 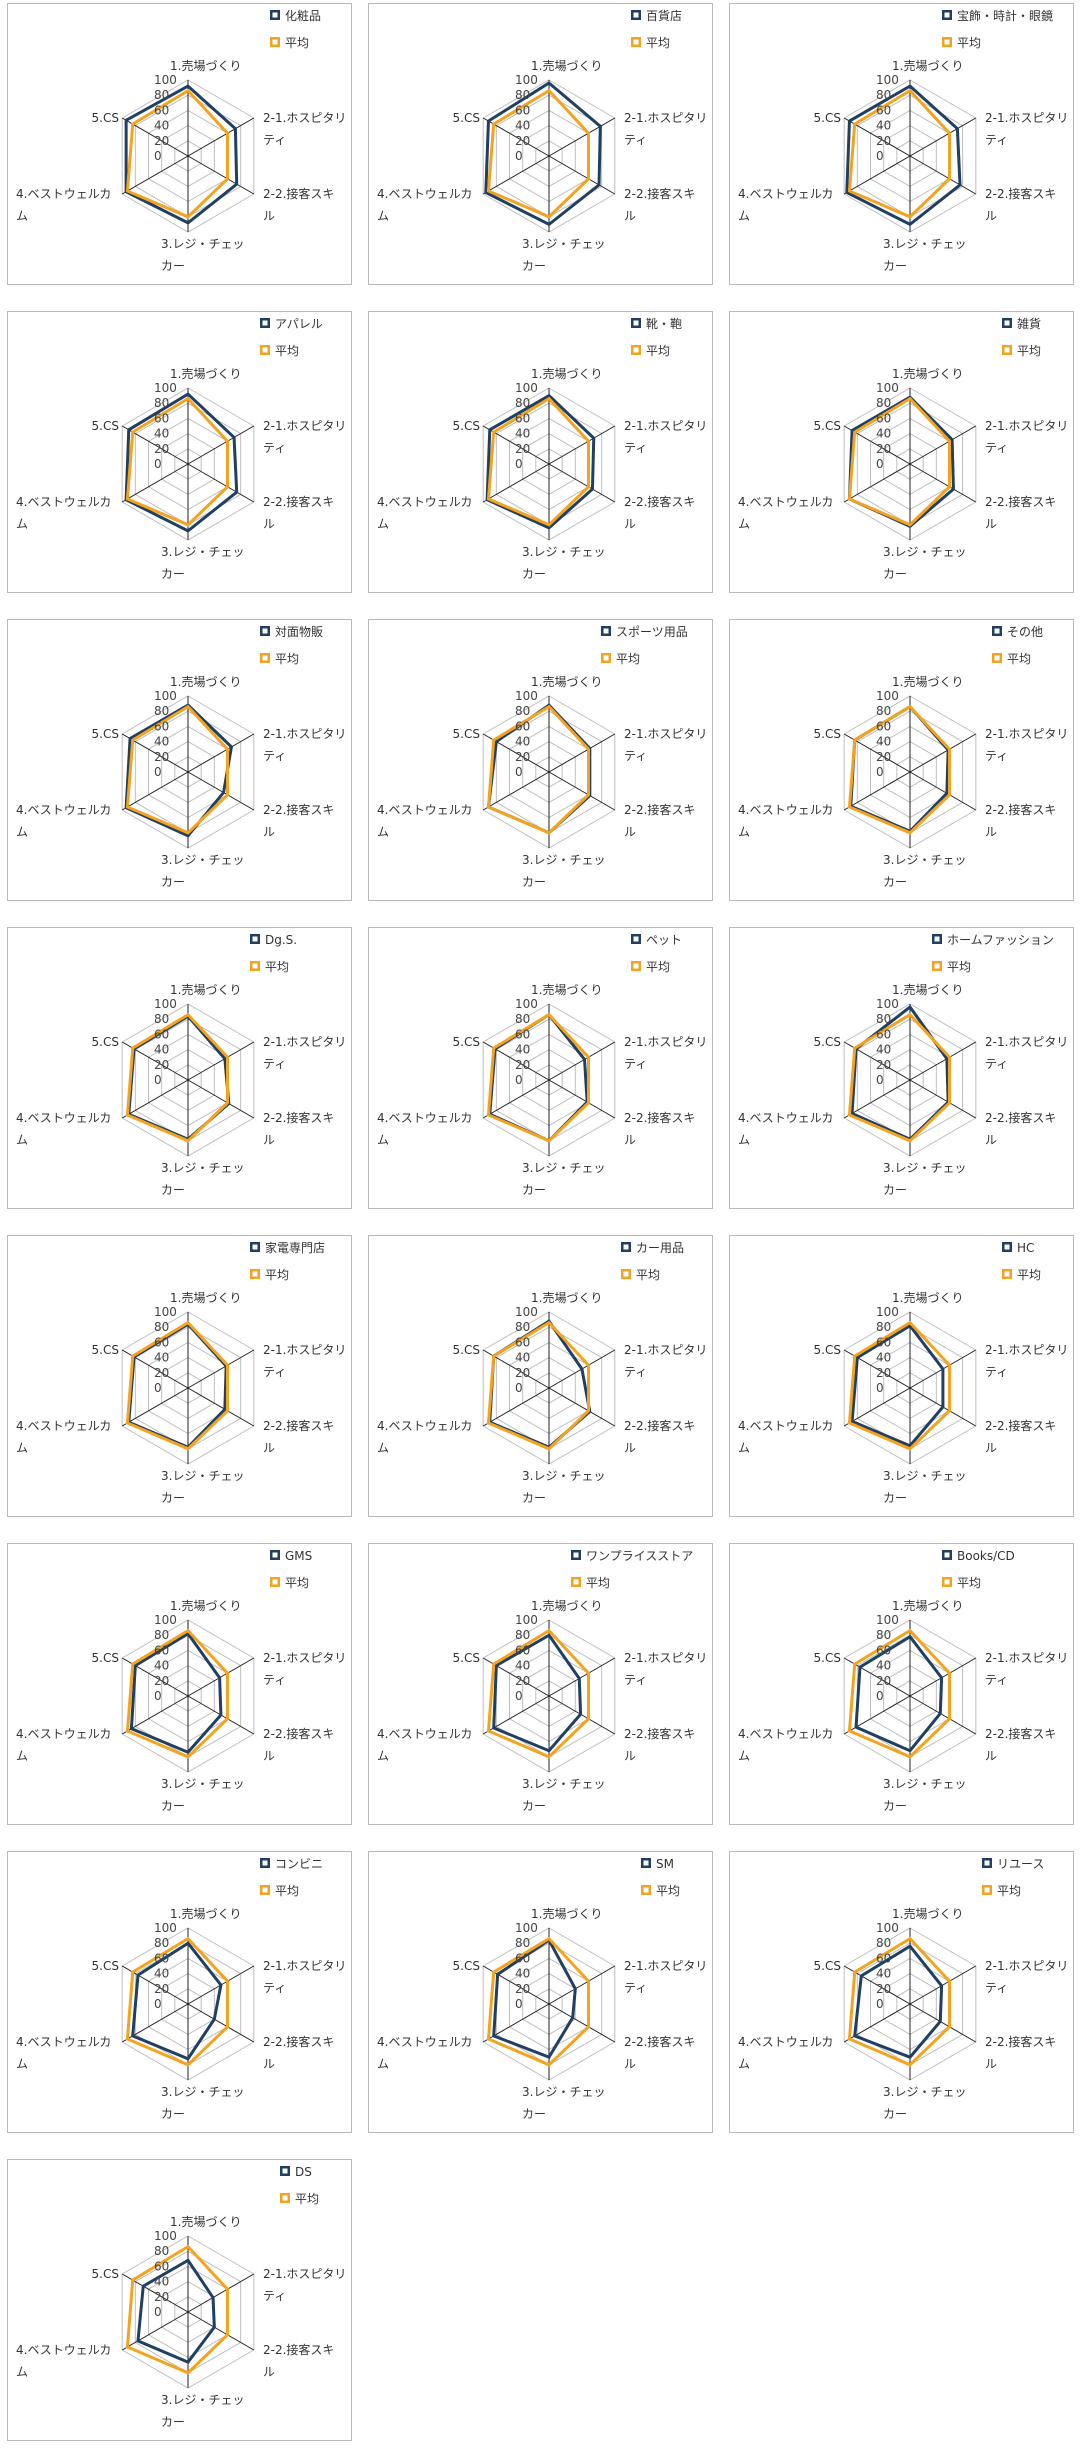 I want to click on legend-category: Dg.S., so click(x=281, y=940).